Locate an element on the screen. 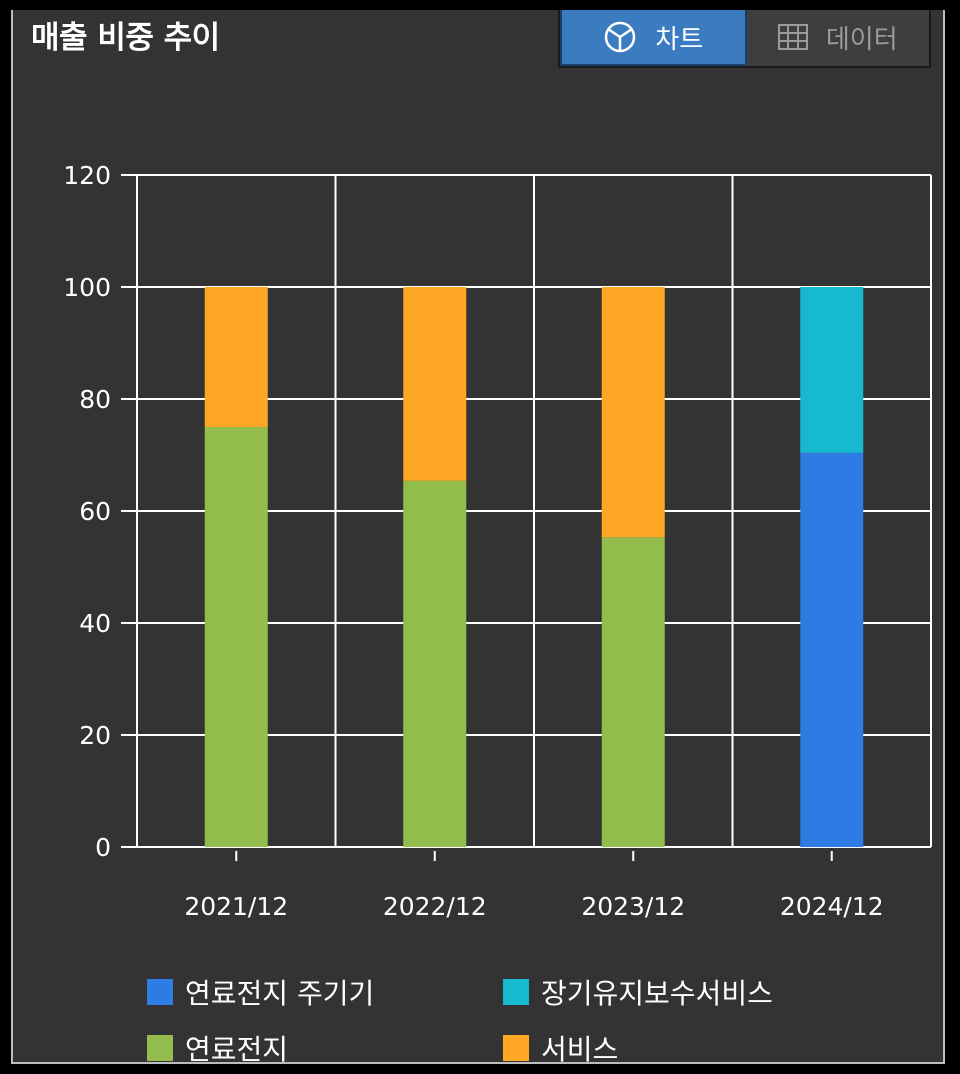 Image resolution: width=960 pixels, height=1074 pixels. x-tick-label: 2024/12 is located at coordinates (832, 906).